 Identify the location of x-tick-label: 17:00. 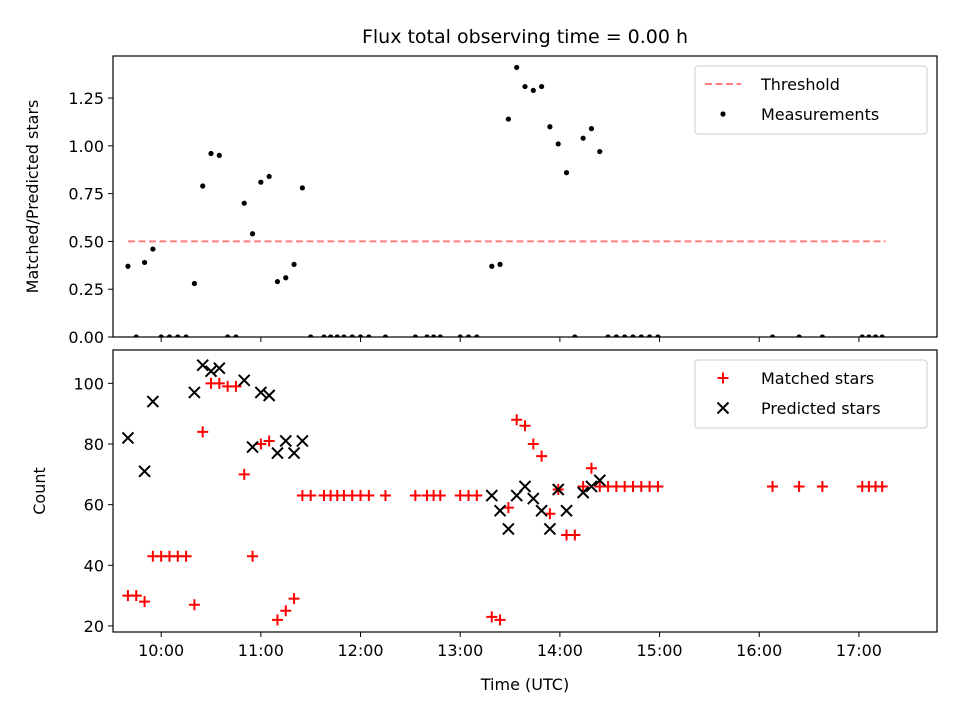
(859, 650).